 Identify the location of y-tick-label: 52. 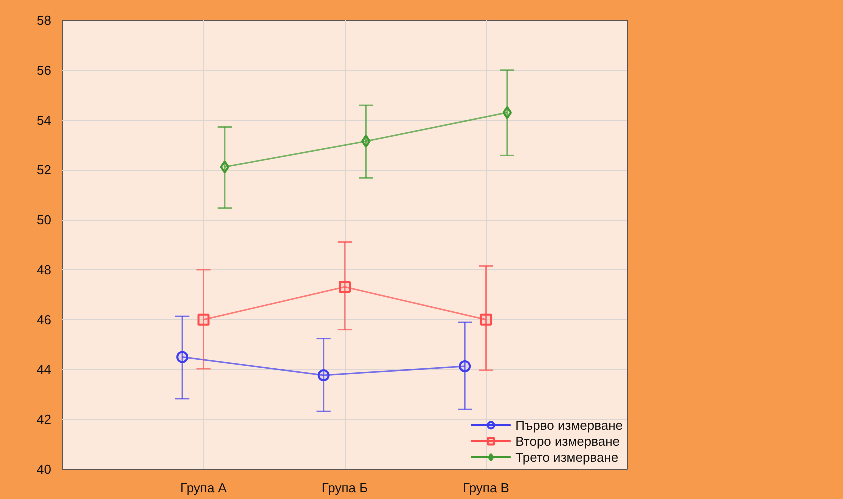
(44, 170).